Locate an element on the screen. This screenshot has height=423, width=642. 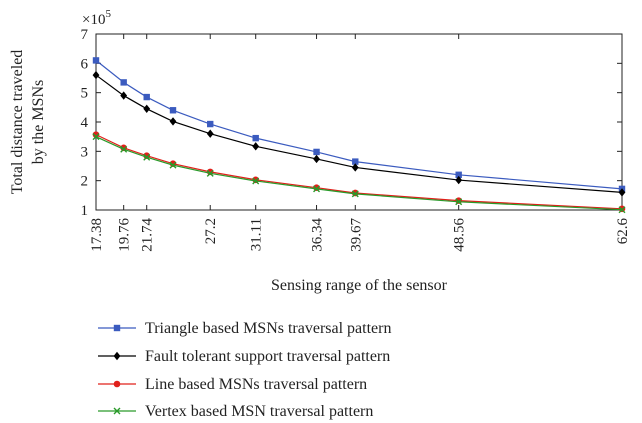
y-axis-label-line-1: Total distance traveled is located at coordinates (17, 122).